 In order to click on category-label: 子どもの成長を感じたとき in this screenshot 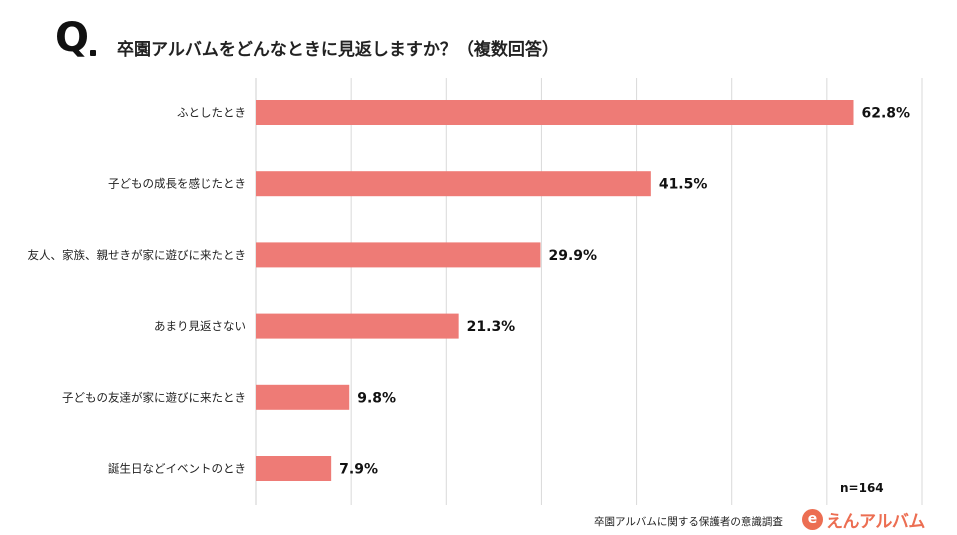, I will do `click(177, 184)`.